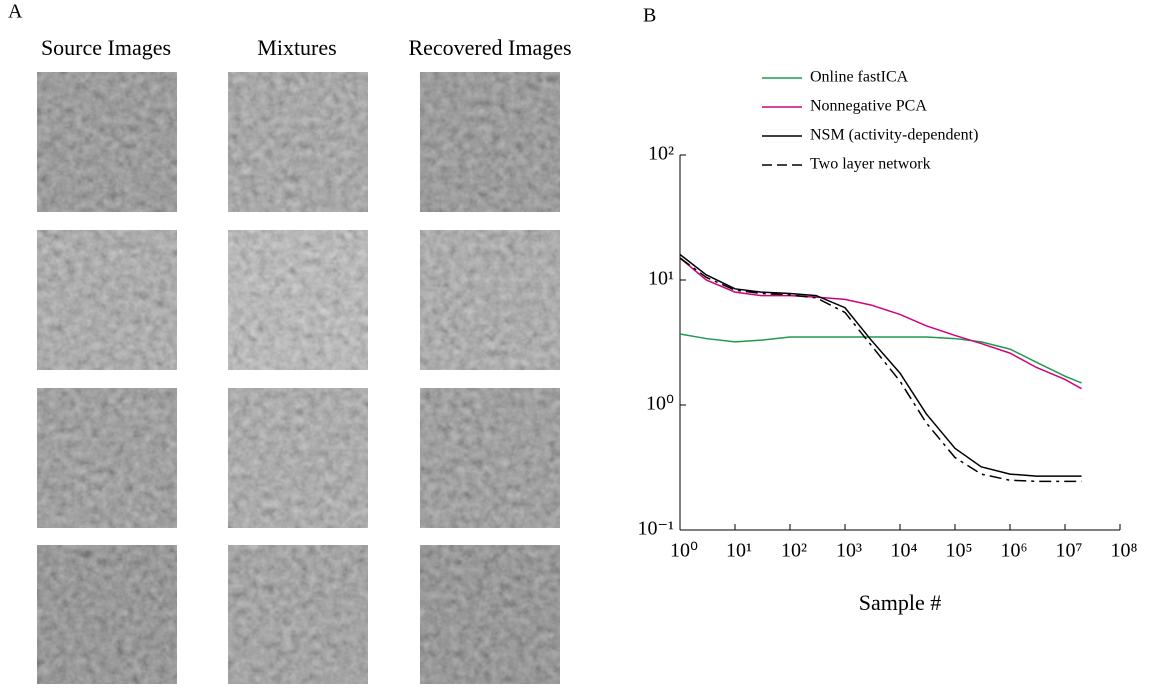 Image resolution: width=1151 pixels, height=689 pixels. What do you see at coordinates (661, 279) in the screenshot?
I see `y-tick-label: 10¹` at bounding box center [661, 279].